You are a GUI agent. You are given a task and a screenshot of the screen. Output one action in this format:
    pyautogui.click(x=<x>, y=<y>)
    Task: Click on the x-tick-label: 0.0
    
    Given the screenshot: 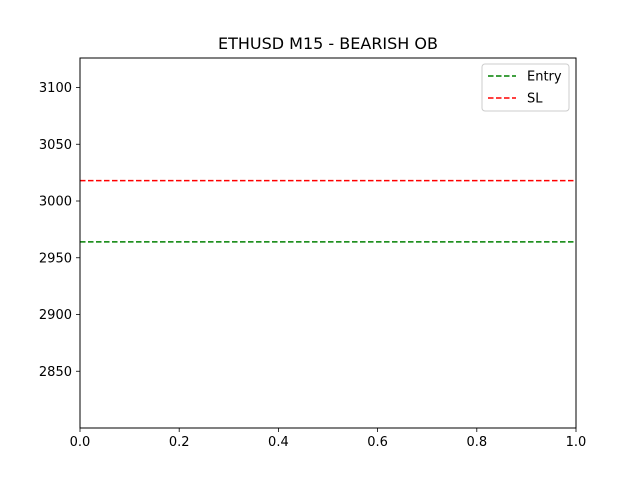 What is the action you would take?
    pyautogui.click(x=80, y=442)
    